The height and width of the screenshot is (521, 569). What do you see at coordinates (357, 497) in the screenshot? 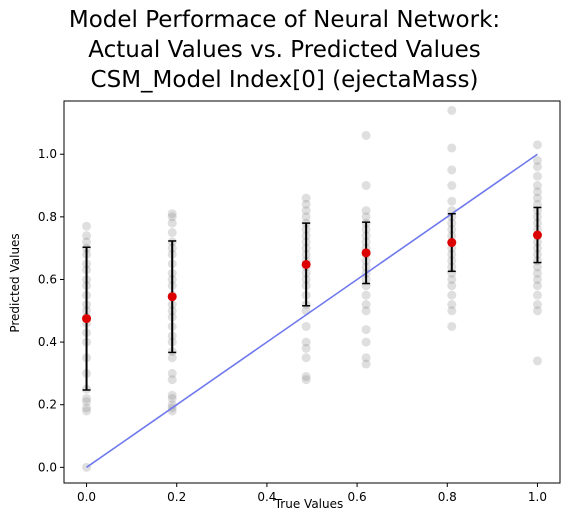
I see `x-tick-label: 0.6` at bounding box center [357, 497].